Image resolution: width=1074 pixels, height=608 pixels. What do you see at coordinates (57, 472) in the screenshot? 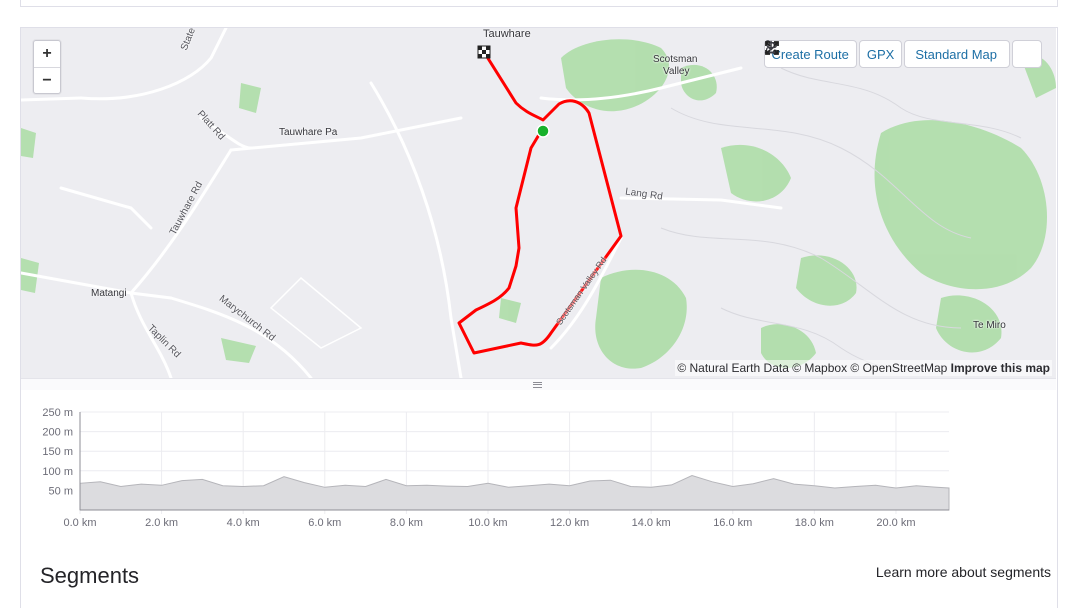
I see `y-tick-label: 100 m` at bounding box center [57, 472].